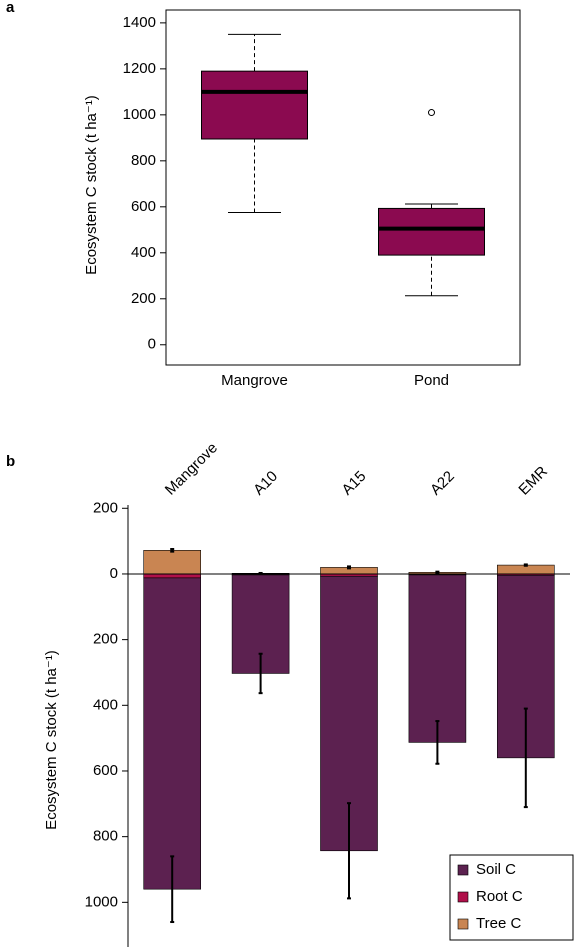 The width and height of the screenshot is (577, 952). What do you see at coordinates (354, 483) in the screenshot?
I see `x-tick-label: A15` at bounding box center [354, 483].